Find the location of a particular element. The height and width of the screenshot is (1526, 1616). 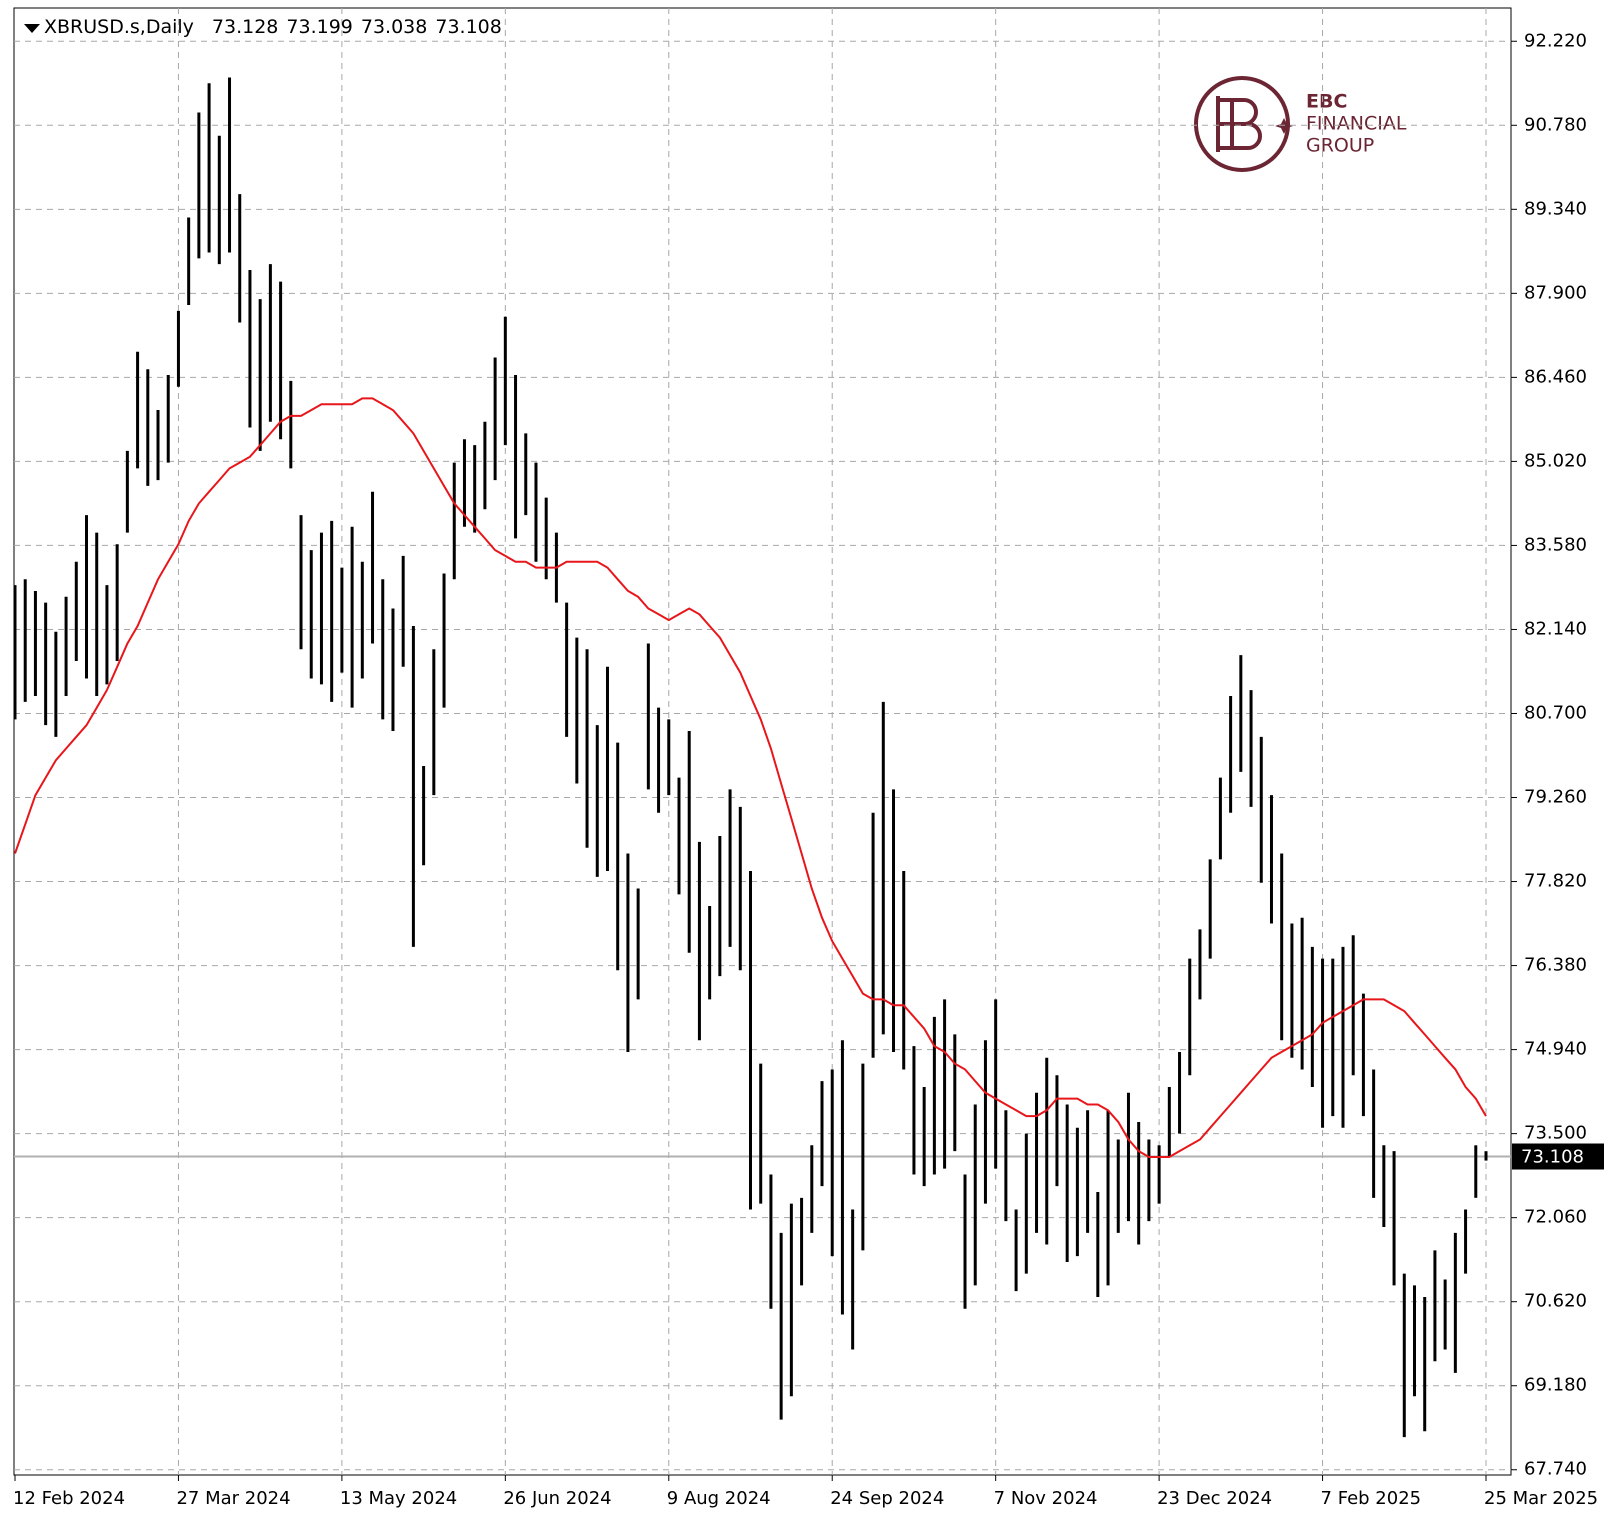

logo-text: GROUP is located at coordinates (1340, 146).